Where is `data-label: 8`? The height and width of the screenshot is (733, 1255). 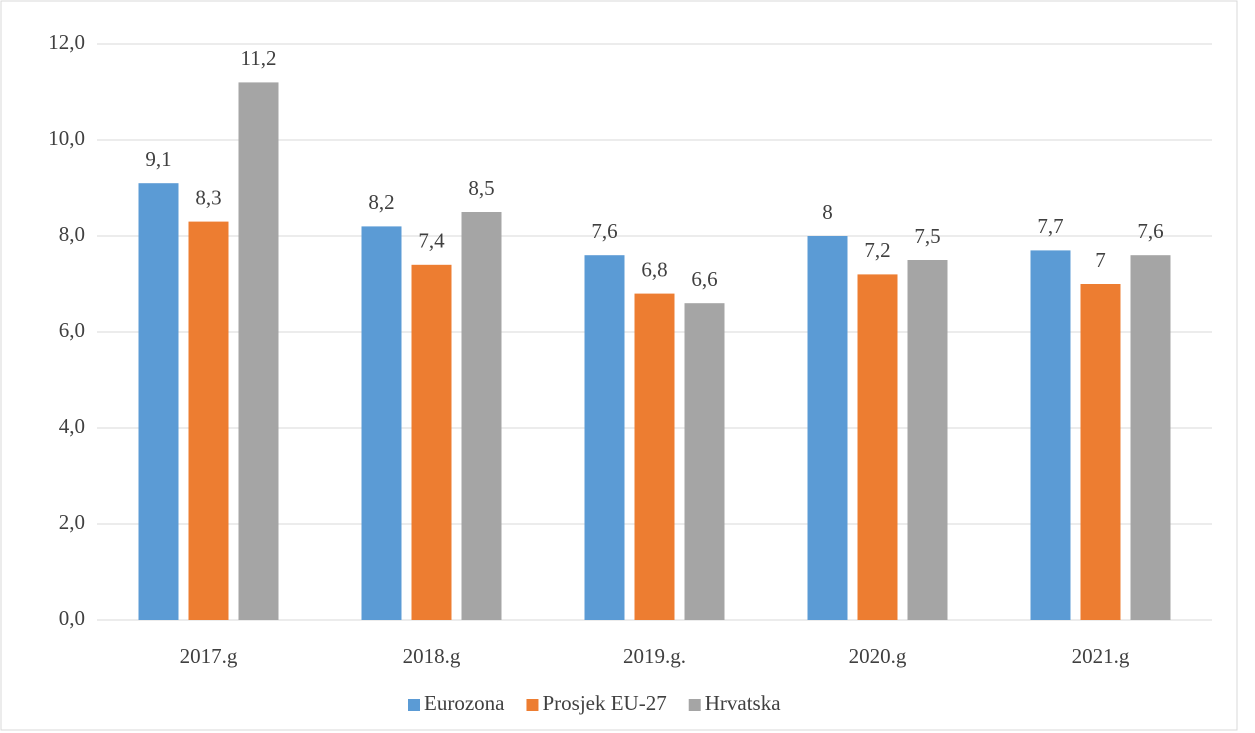
data-label: 8 is located at coordinates (827, 212).